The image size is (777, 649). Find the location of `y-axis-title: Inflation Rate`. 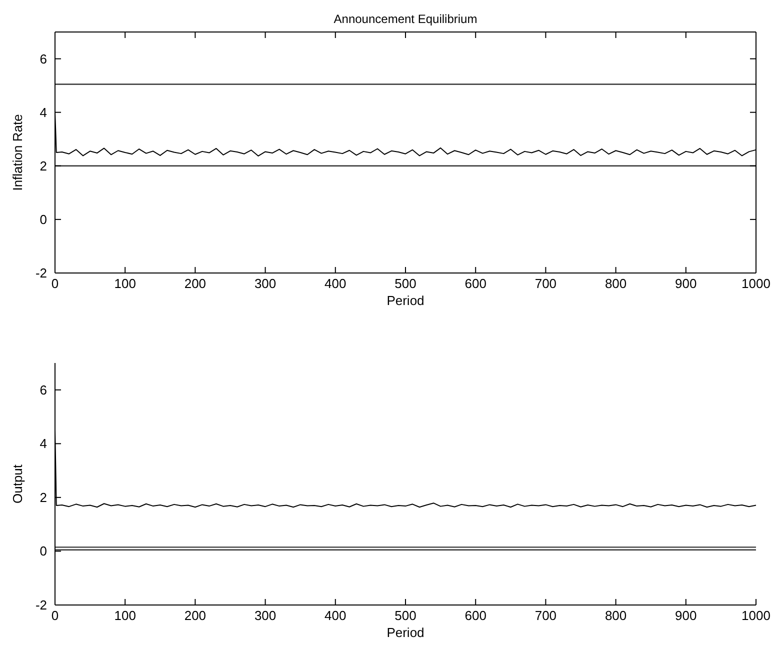

y-axis-title: Inflation Rate is located at coordinates (17, 152).